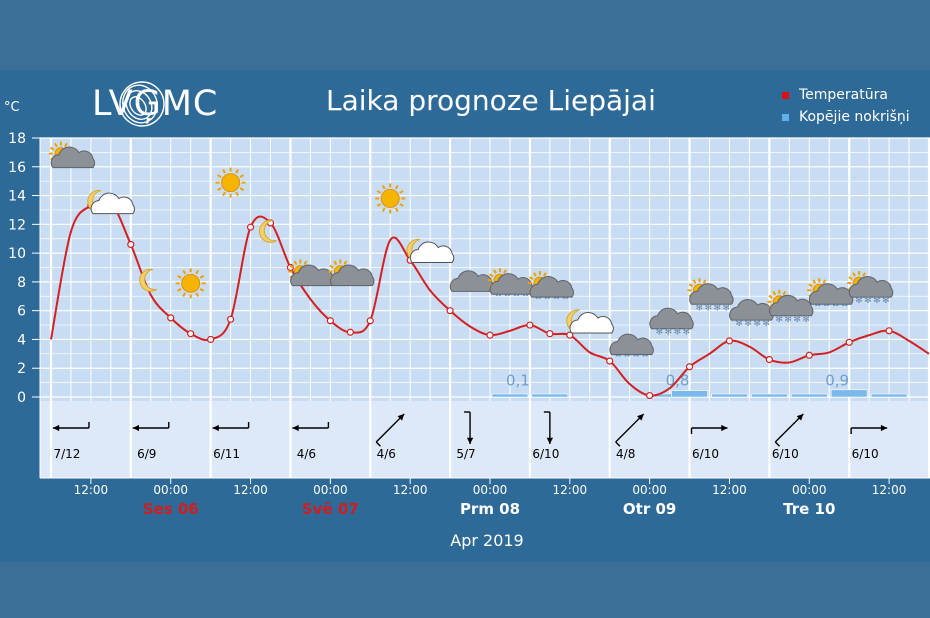 Image resolution: width=930 pixels, height=618 pixels. I want to click on lvgmc-logo-icon, so click(142, 104).